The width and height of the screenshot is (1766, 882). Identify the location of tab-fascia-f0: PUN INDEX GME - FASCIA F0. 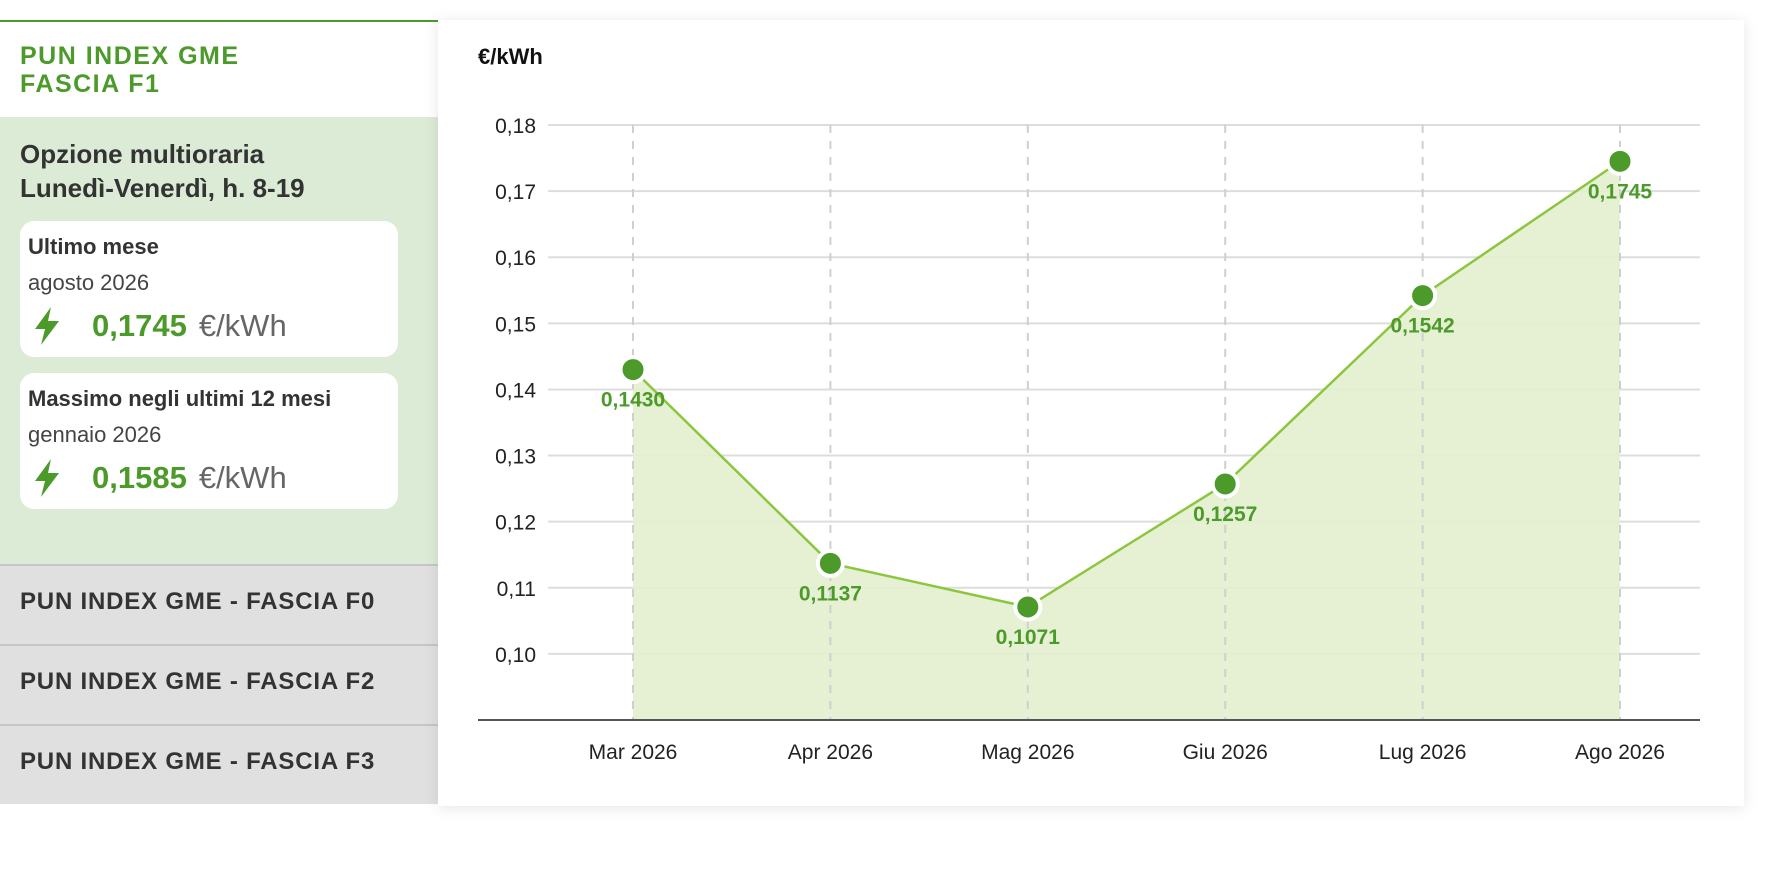
(219, 604).